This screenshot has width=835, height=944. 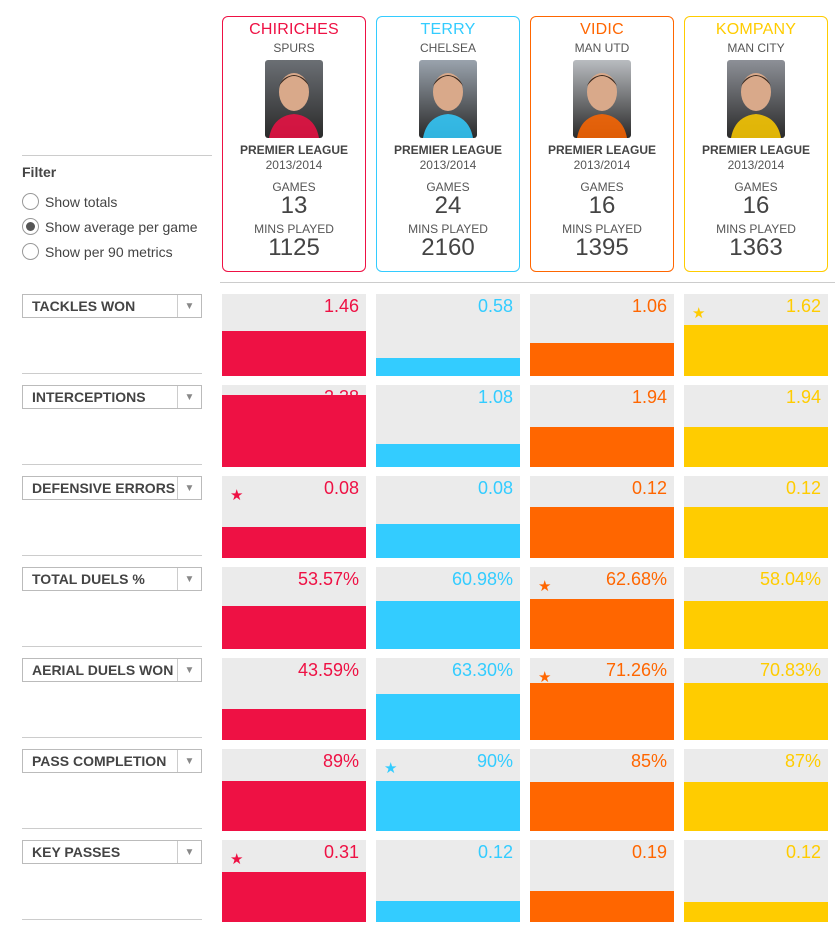 What do you see at coordinates (636, 579) in the screenshot?
I see `metric-value: 62.68%` at bounding box center [636, 579].